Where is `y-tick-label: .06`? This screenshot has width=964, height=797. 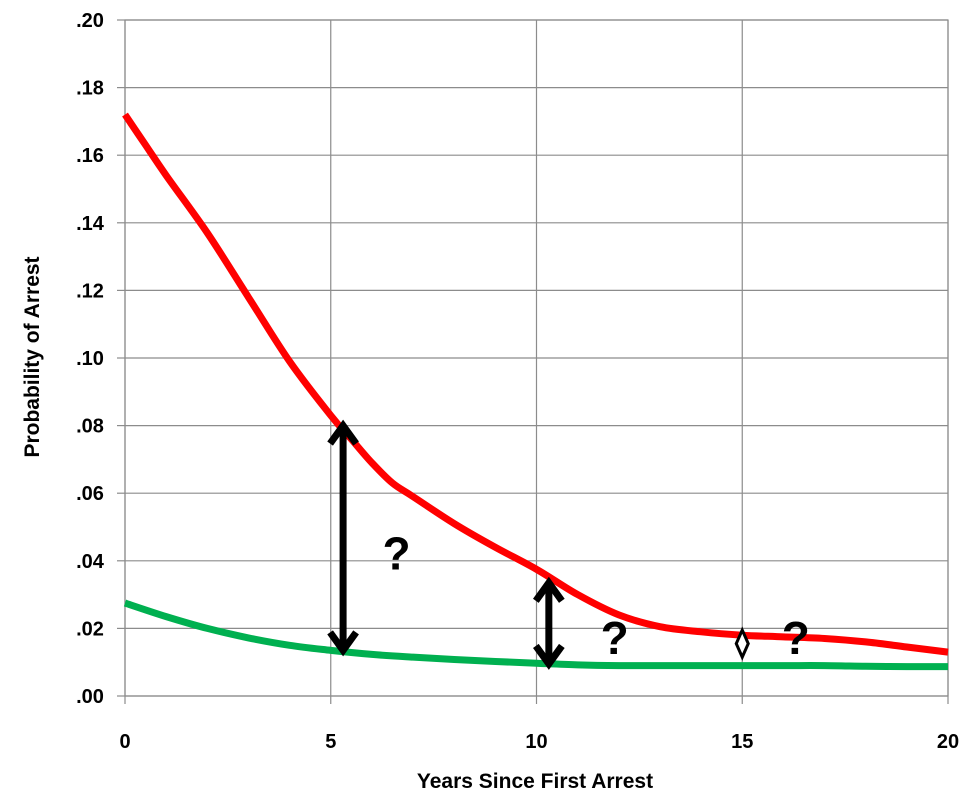
y-tick-label: .06 is located at coordinates (90, 494).